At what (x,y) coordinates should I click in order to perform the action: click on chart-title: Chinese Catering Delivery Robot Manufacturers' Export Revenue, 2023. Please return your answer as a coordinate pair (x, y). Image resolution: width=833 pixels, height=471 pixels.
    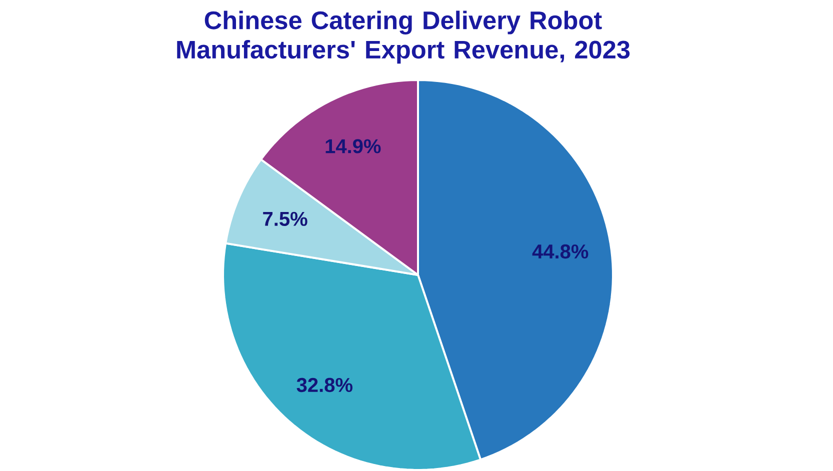
    Looking at the image, I should click on (403, 37).